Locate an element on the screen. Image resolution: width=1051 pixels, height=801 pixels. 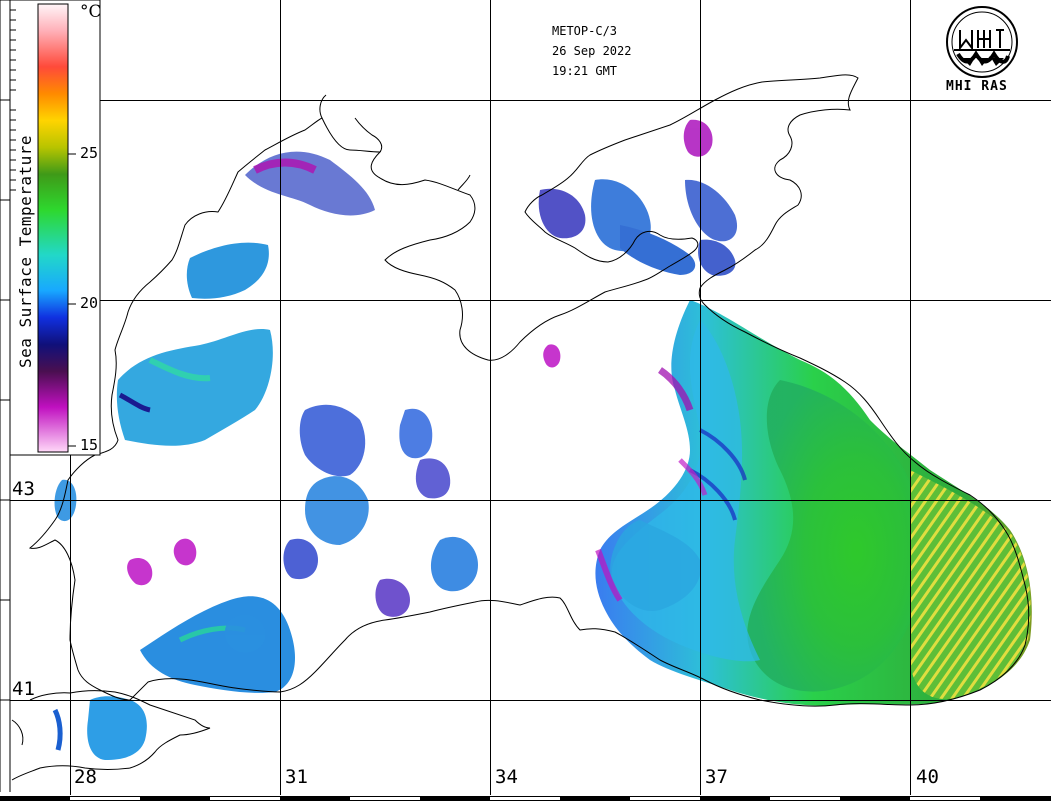
colorbar-title: Sea Surface Temperature is located at coordinates (25, 251).